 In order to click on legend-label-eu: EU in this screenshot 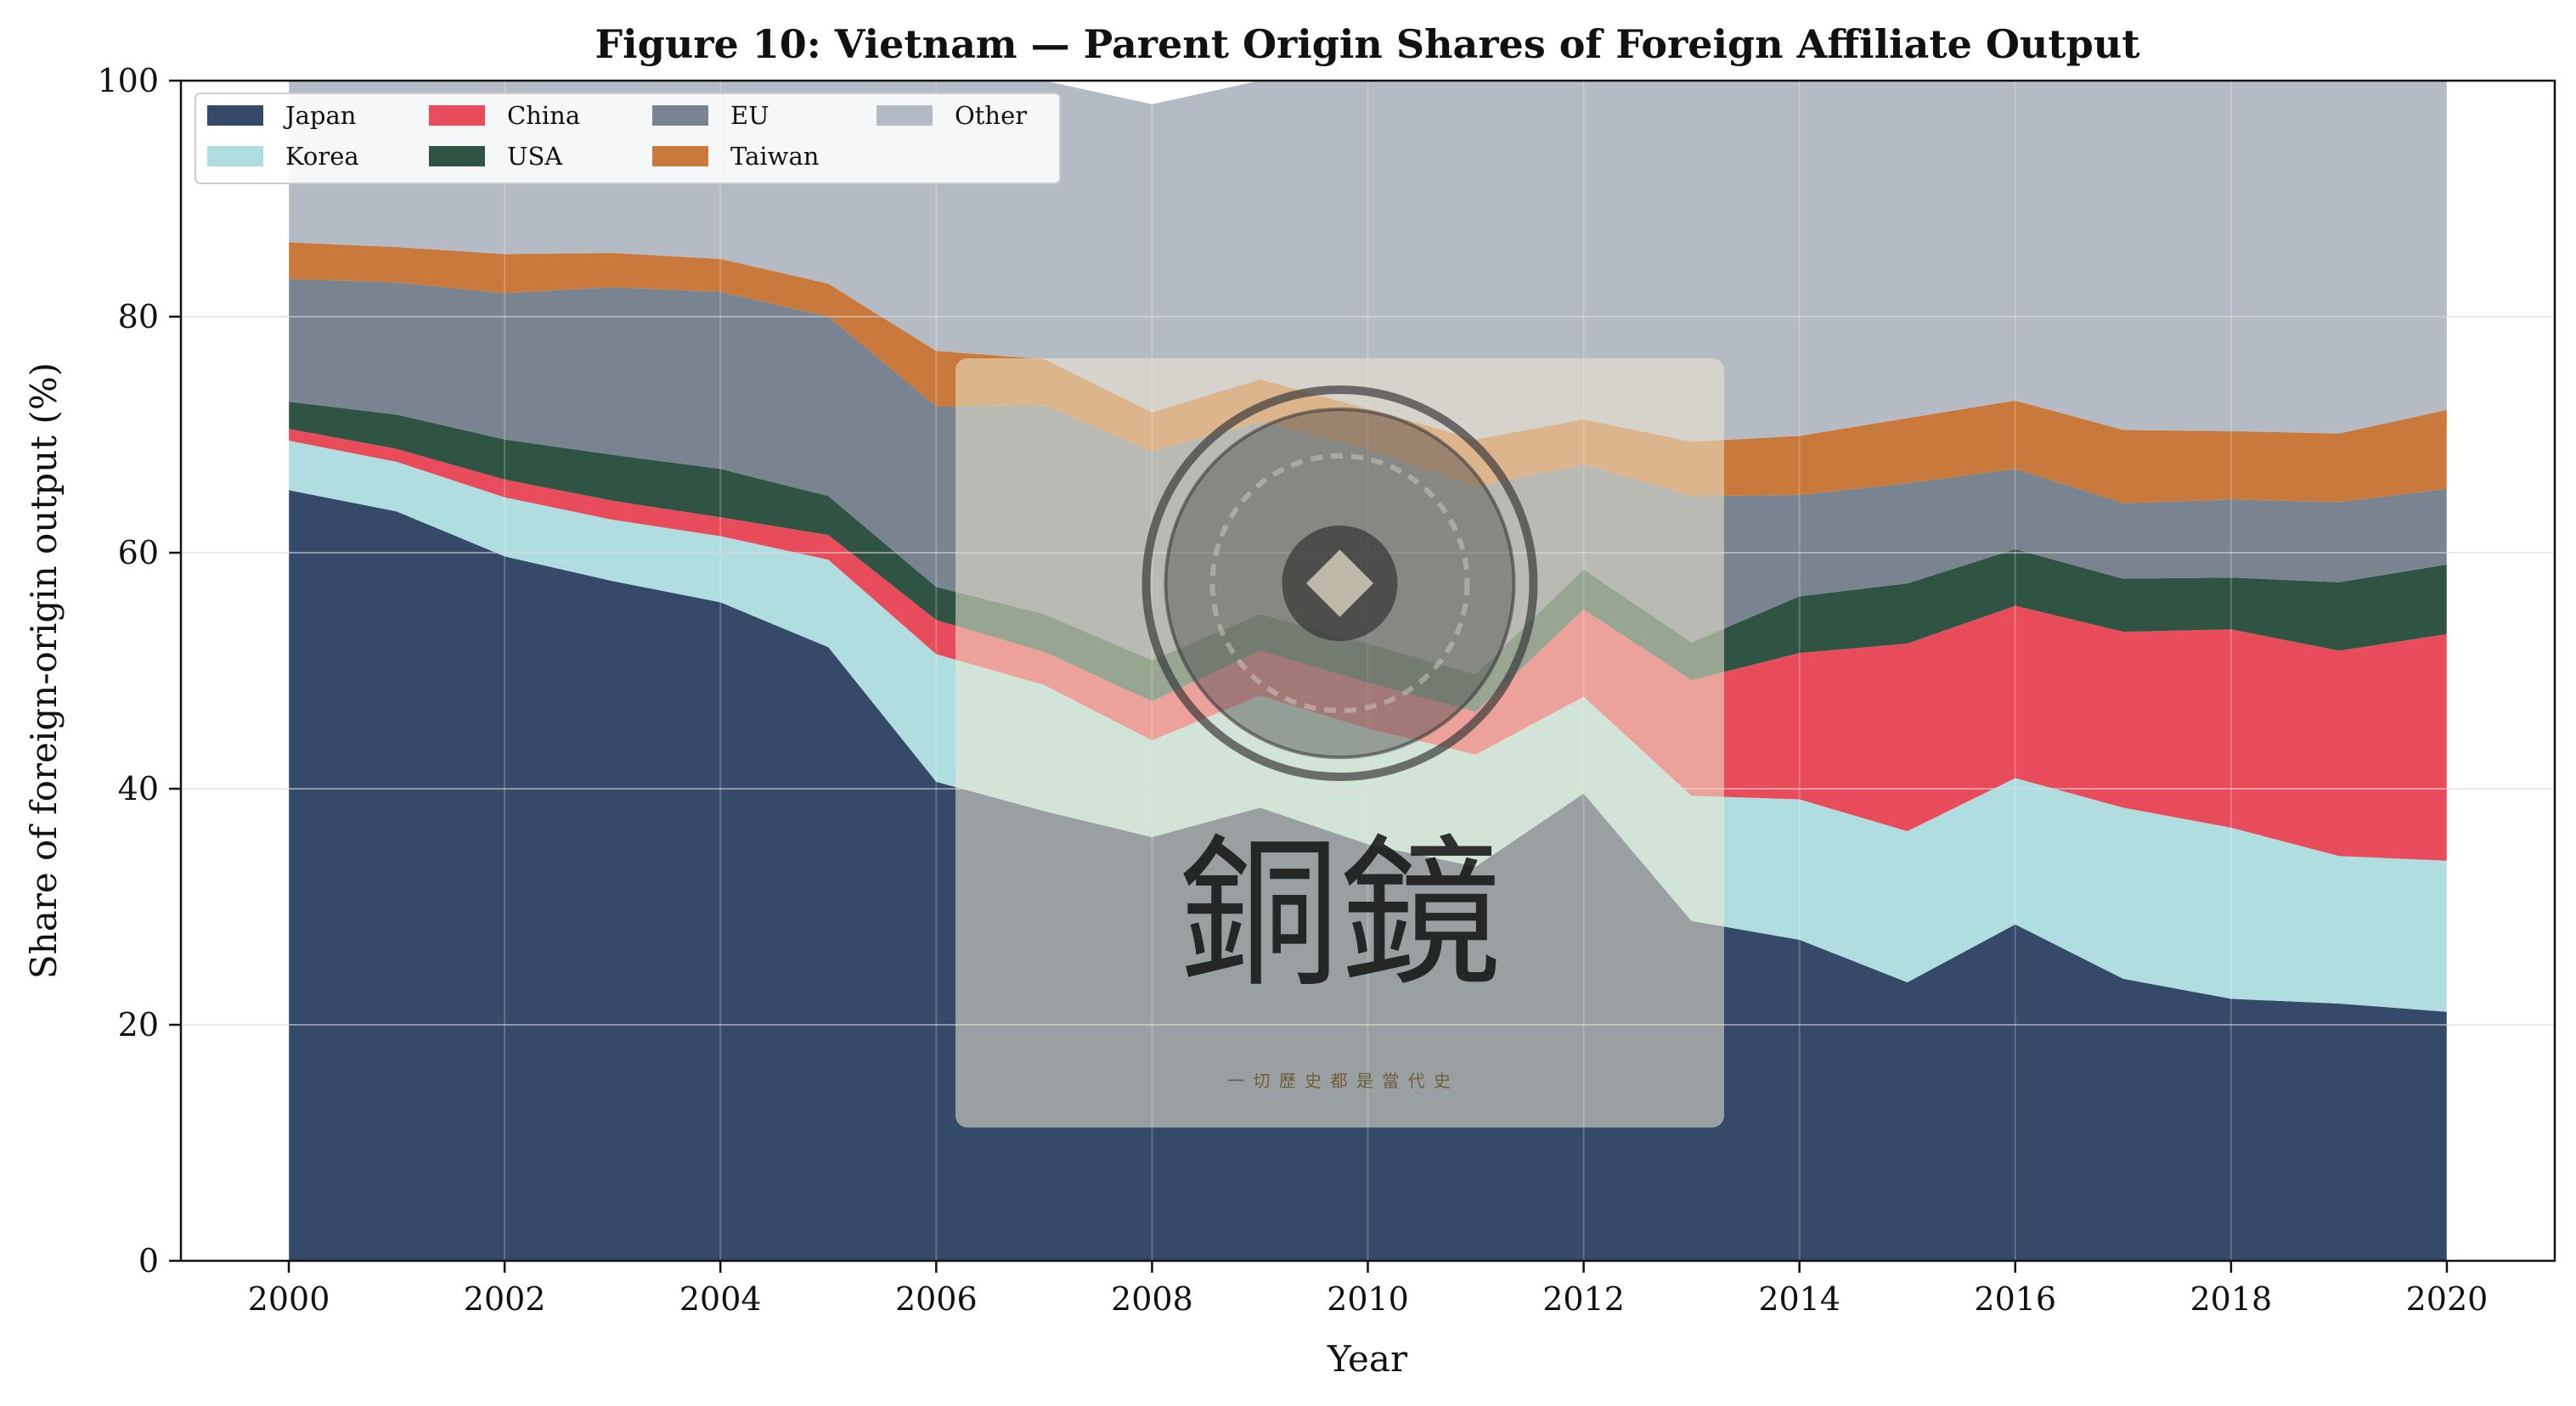, I will do `click(749, 115)`.